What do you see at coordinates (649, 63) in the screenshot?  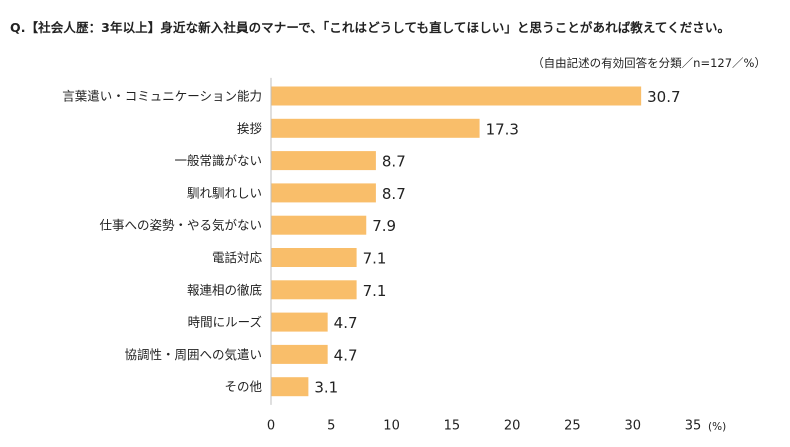 I see `sample-note: （自由記述の有効回答を分類／n=127／%）` at bounding box center [649, 63].